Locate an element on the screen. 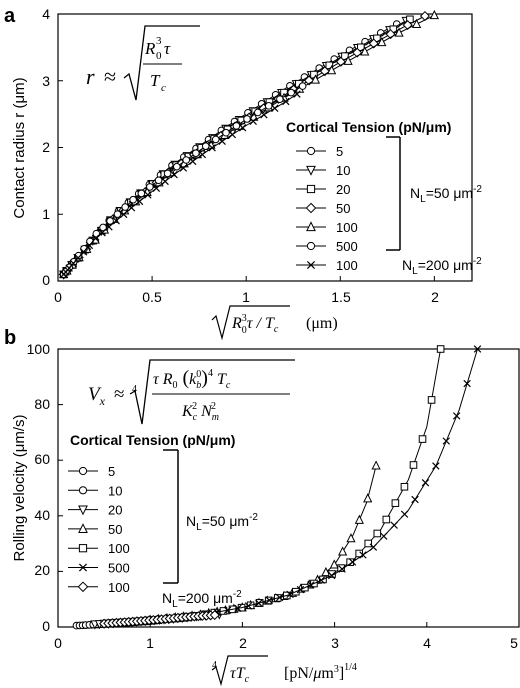 The image size is (520, 688). panel-a-legend-label-1: 10 is located at coordinates (343, 170).